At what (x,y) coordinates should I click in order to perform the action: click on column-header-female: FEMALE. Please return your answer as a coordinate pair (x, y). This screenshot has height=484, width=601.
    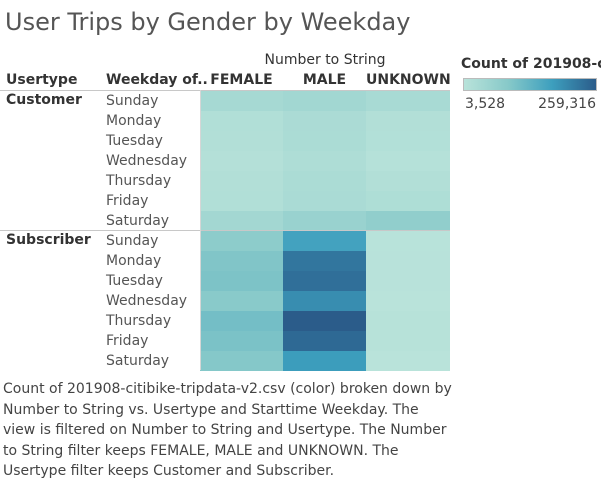
    Looking at the image, I should click on (241, 80).